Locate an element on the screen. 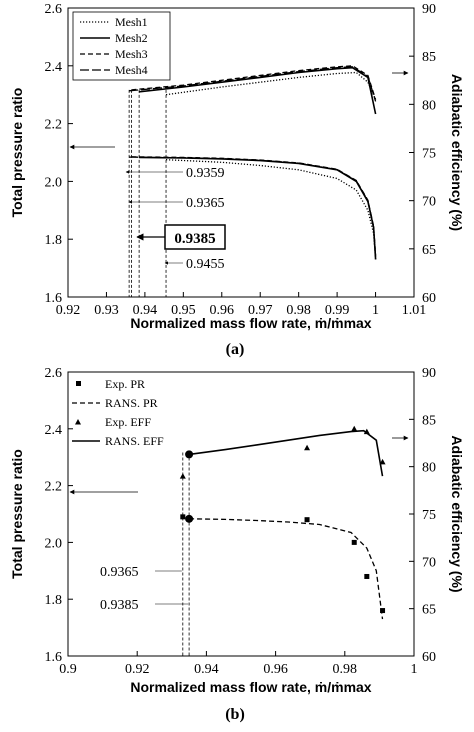  x-tick-label: 0.9 is located at coordinates (68, 669).